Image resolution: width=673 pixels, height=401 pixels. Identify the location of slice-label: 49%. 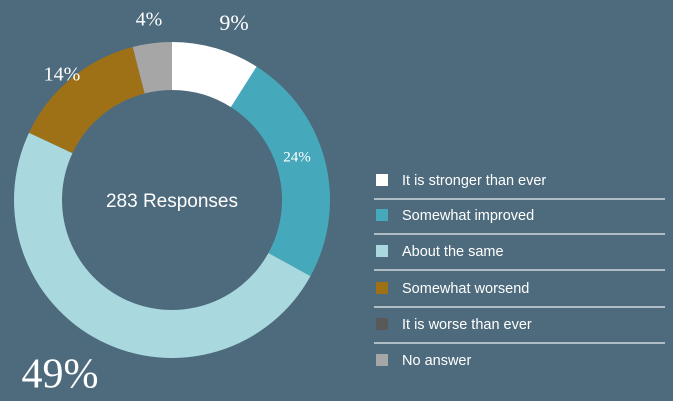
(60, 375).